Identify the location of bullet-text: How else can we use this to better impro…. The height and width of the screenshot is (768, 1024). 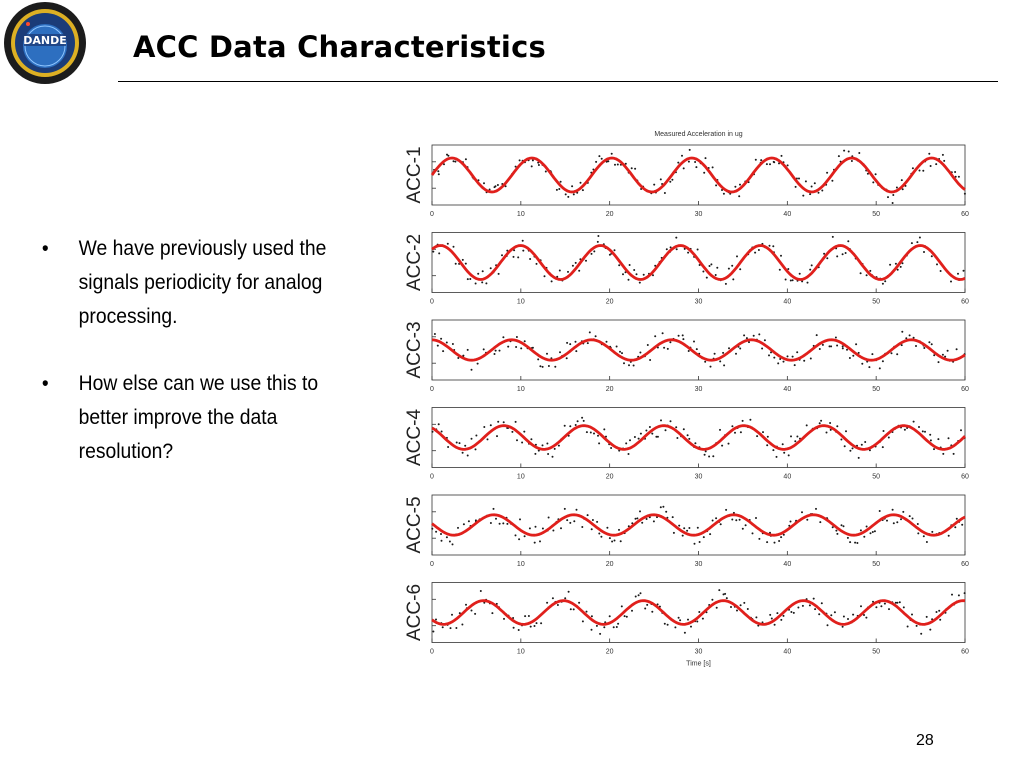
(198, 417).